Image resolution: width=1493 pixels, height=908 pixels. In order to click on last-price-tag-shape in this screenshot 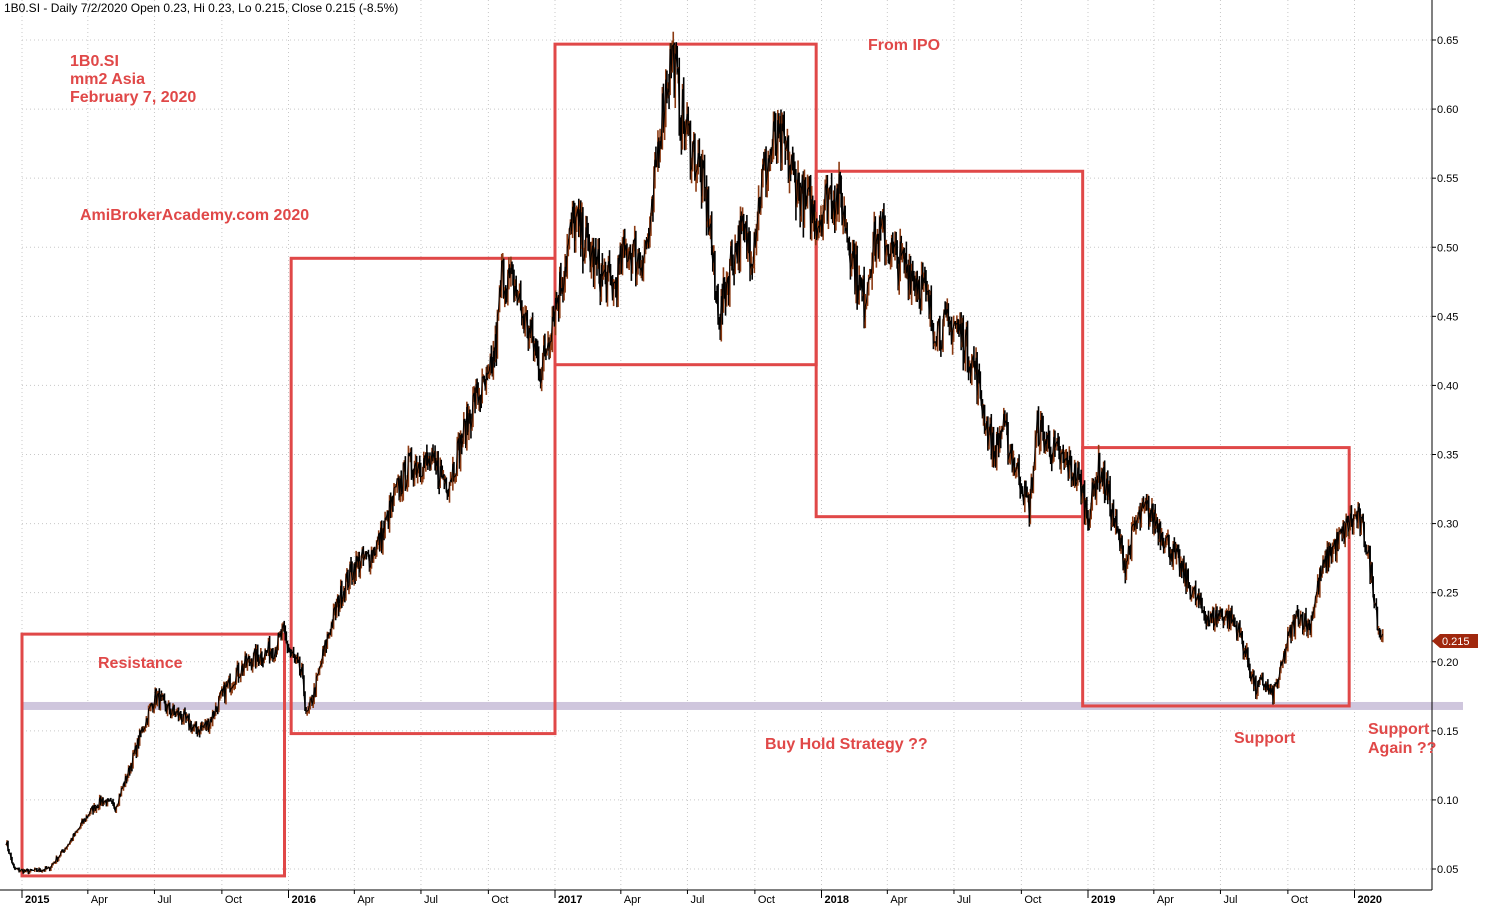, I will do `click(1455, 641)`.